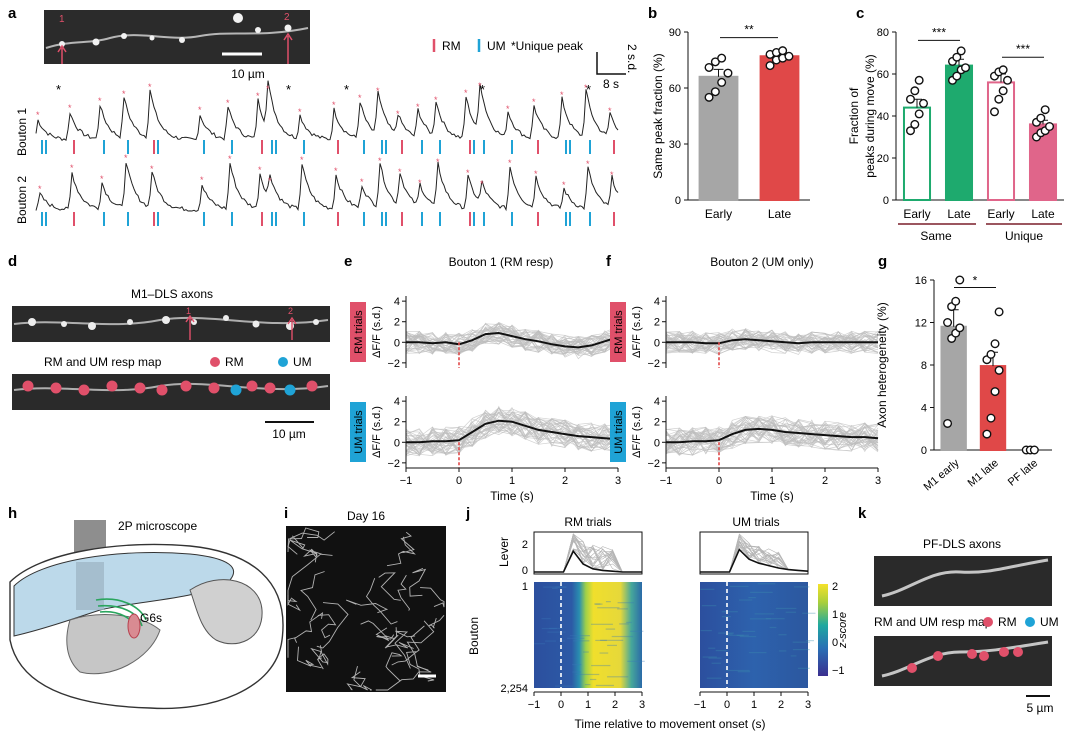  I want to click on y-tick-label: −2, so click(393, 364).